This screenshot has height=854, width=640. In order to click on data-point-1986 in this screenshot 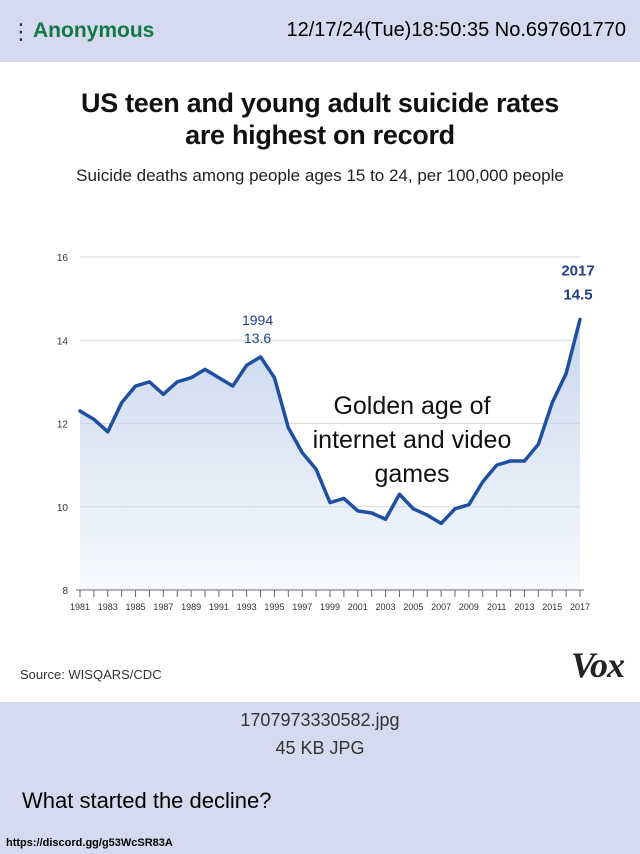, I will do `click(149, 381)`.